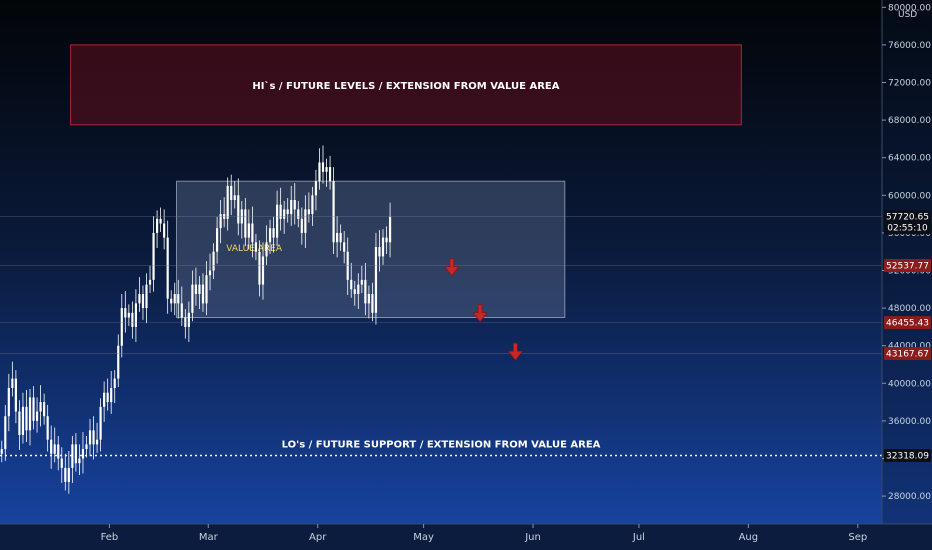 The width and height of the screenshot is (932, 550). What do you see at coordinates (466, 537) in the screenshot?
I see `time-axis-panel` at bounding box center [466, 537].